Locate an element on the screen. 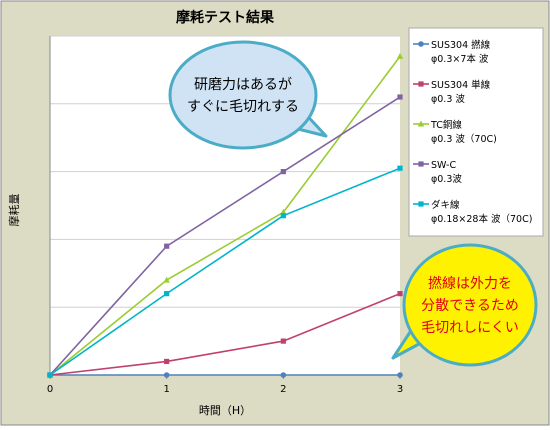 The height and width of the screenshot is (430, 550). x-tick-label: 3 is located at coordinates (400, 389).